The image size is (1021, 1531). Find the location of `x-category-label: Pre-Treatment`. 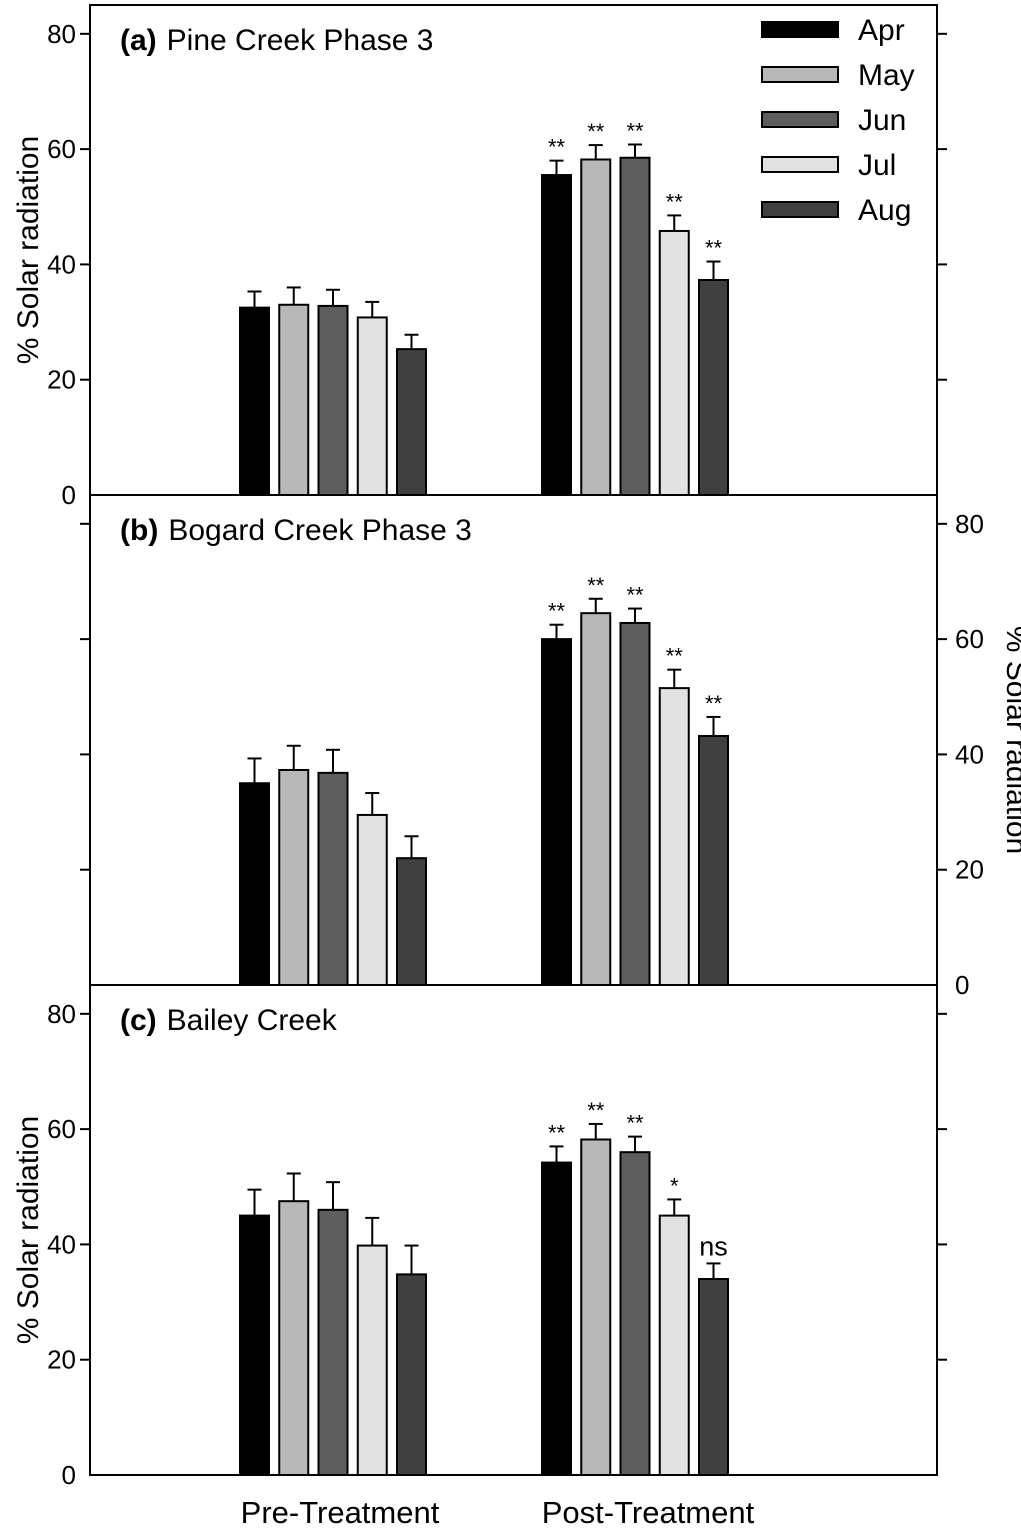

x-category-label: Pre-Treatment is located at coordinates (340, 1512).